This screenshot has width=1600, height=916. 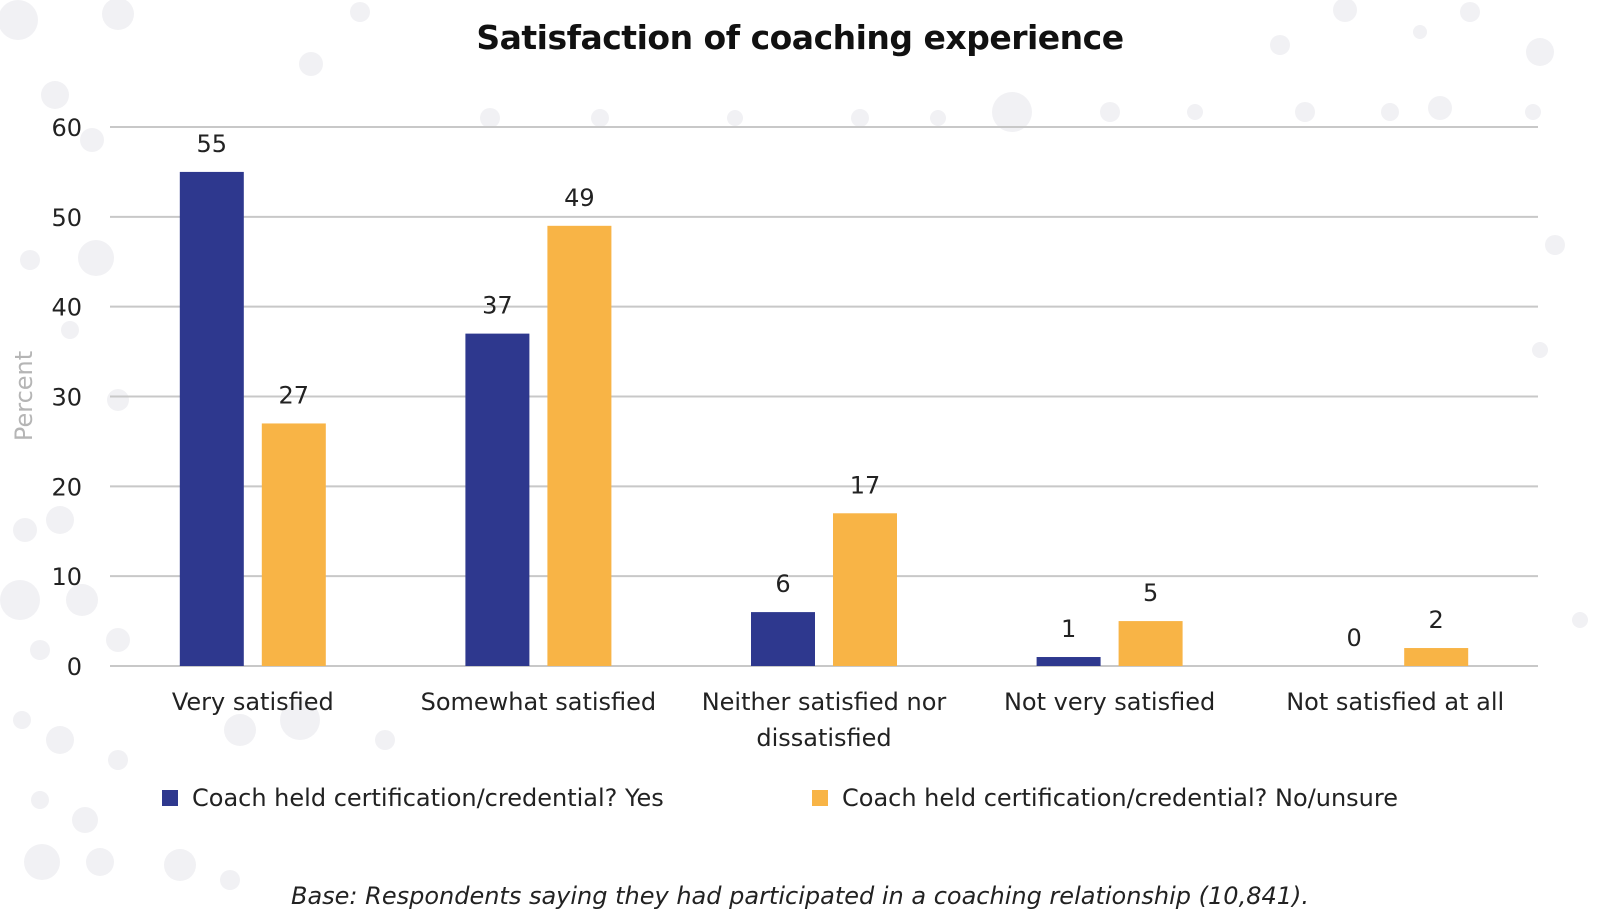 What do you see at coordinates (74, 667) in the screenshot?
I see `y-tick-label: 0` at bounding box center [74, 667].